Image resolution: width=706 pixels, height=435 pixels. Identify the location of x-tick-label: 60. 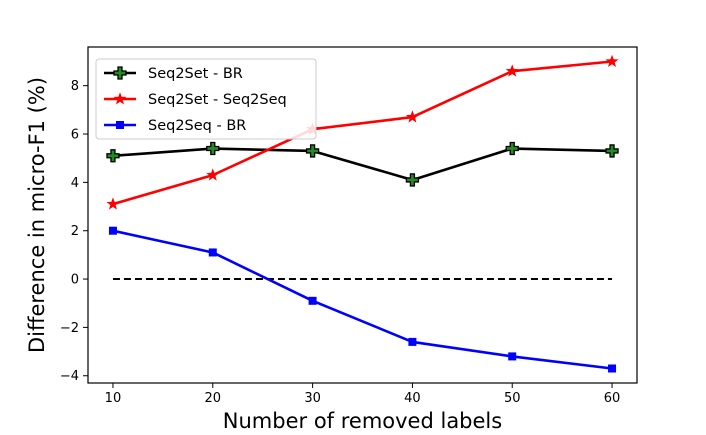
(612, 398).